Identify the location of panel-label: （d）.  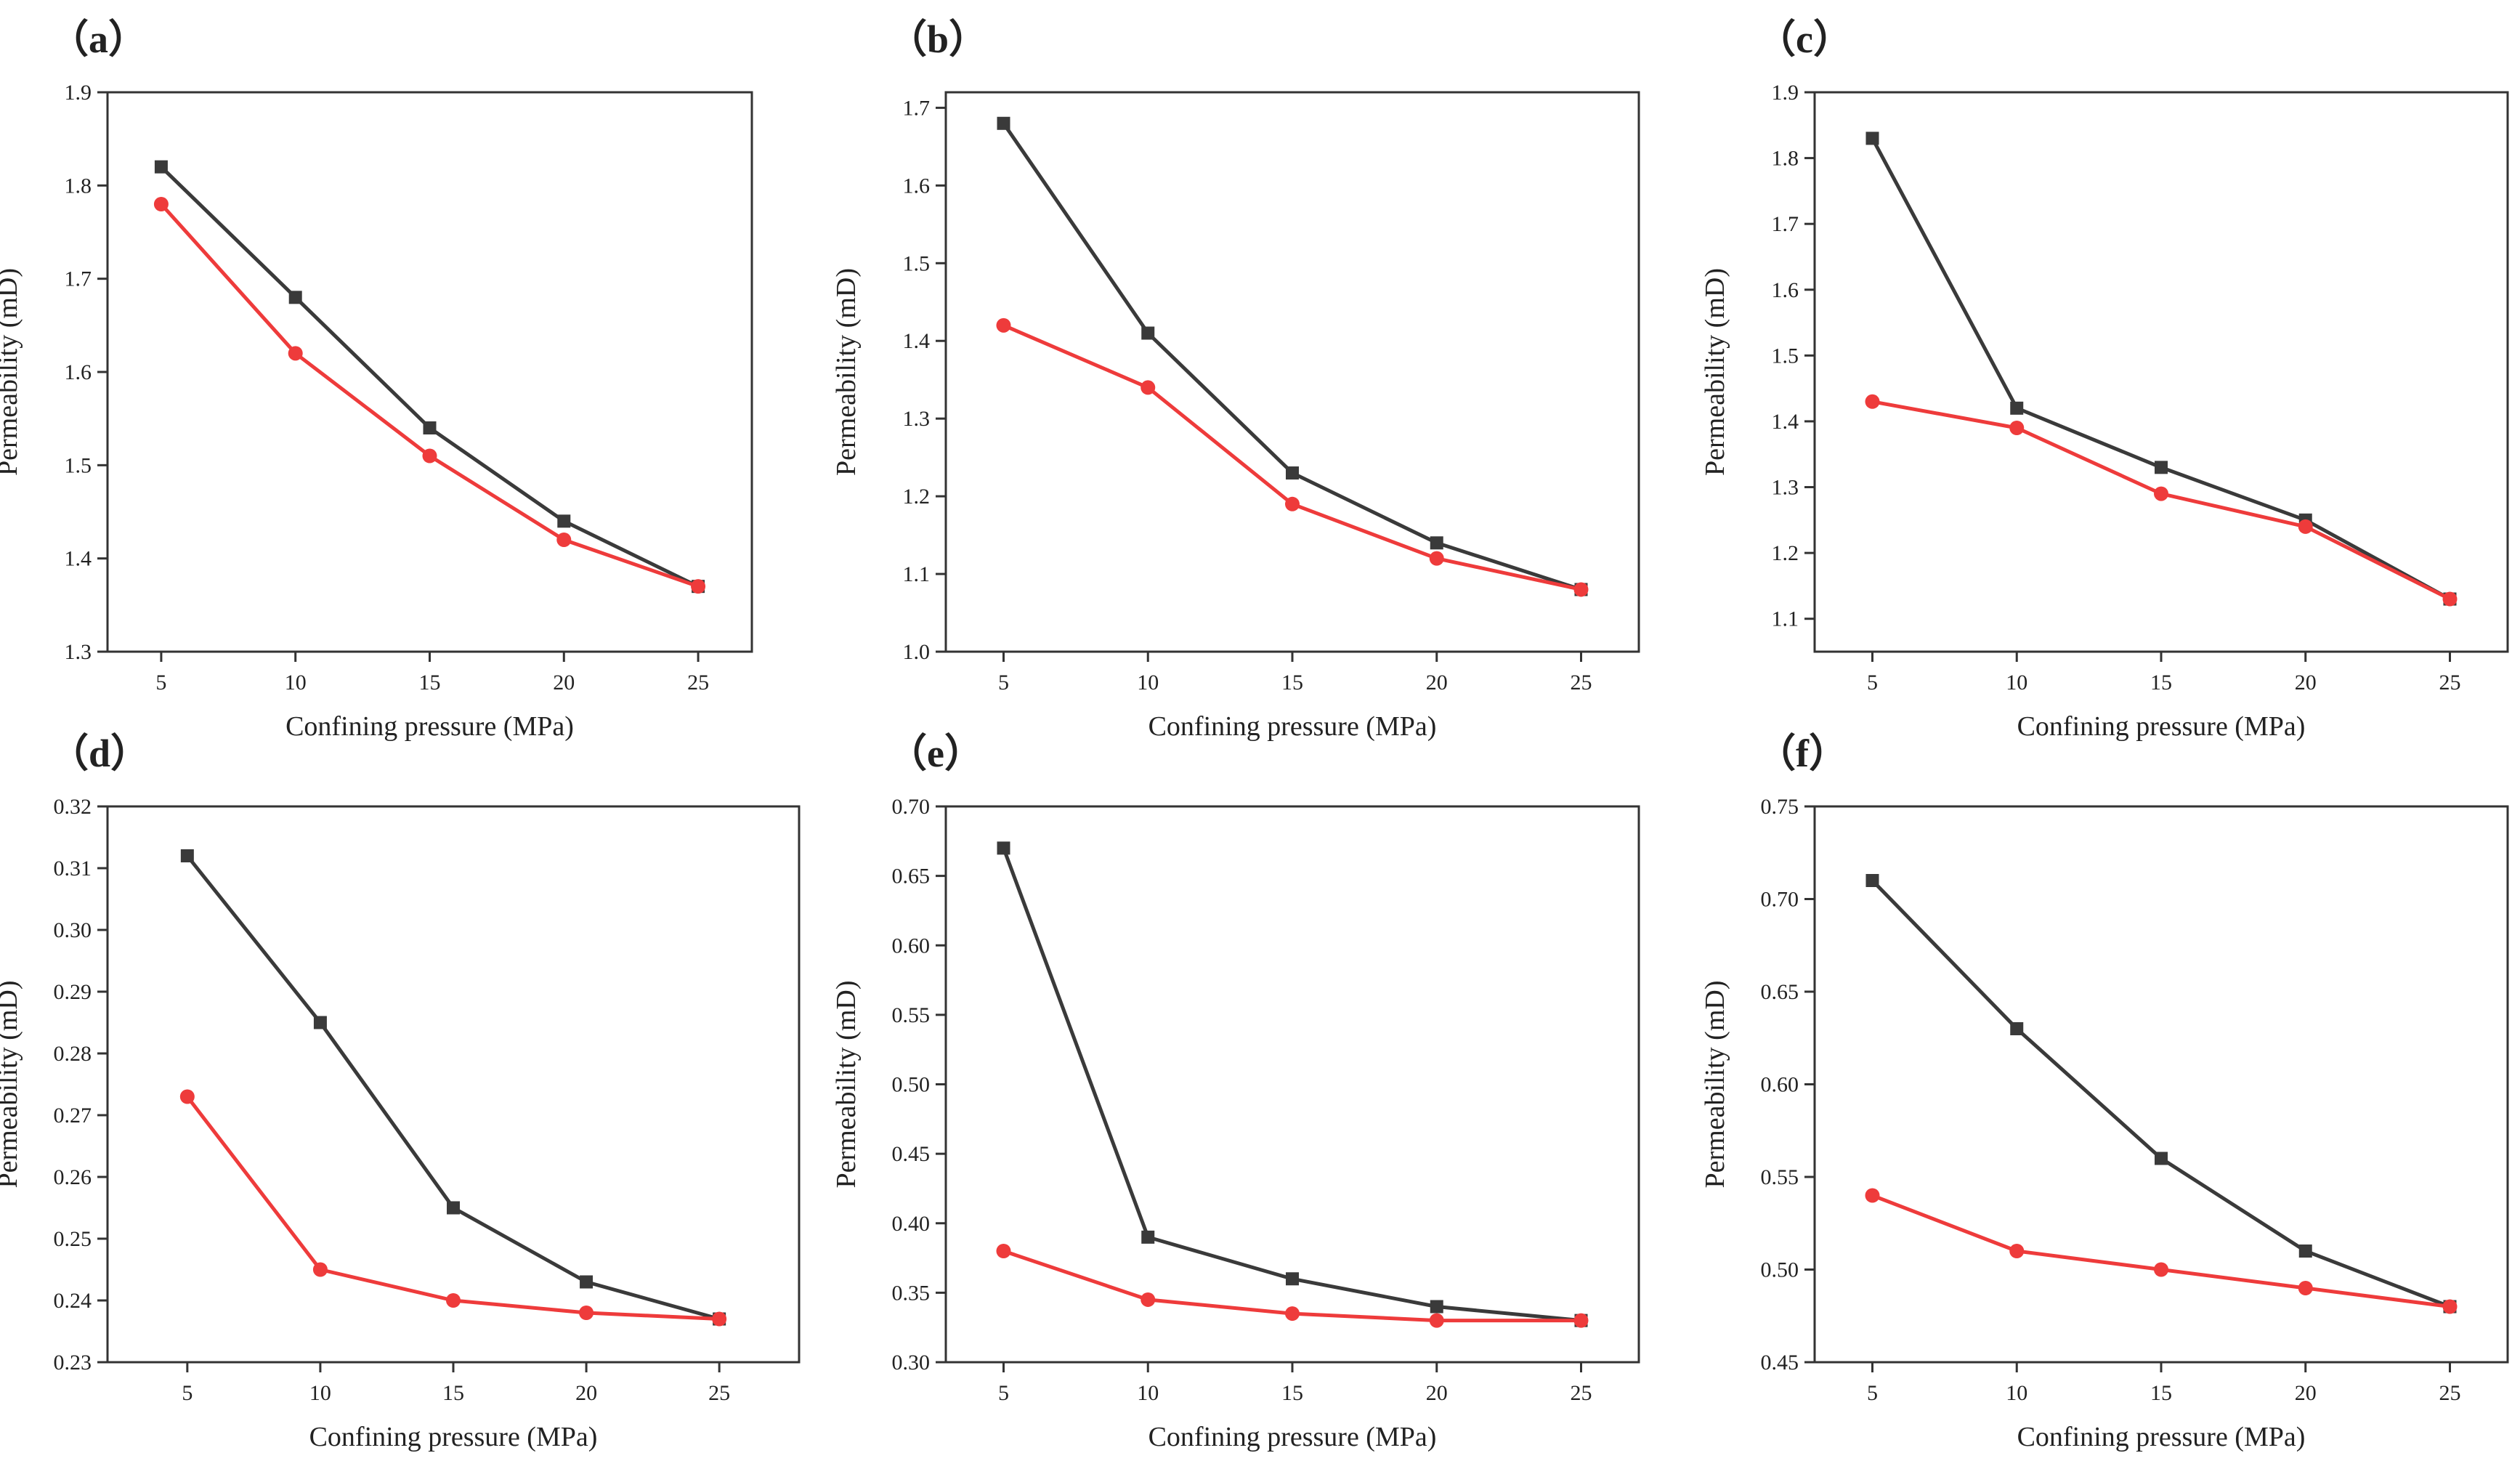
(99, 753).